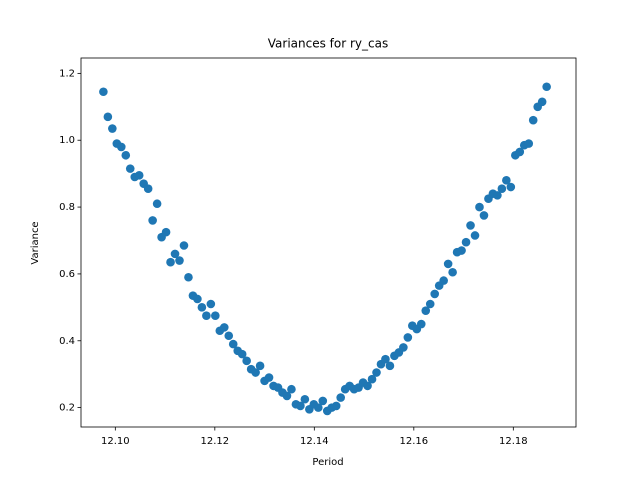 The height and width of the screenshot is (480, 640). I want to click on y-tick-label: 0.4, so click(67, 341).